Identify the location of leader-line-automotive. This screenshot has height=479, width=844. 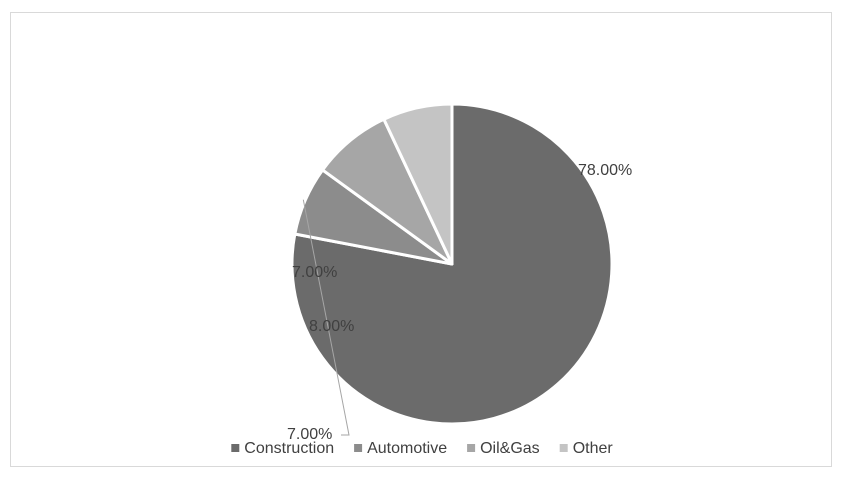
(326, 317).